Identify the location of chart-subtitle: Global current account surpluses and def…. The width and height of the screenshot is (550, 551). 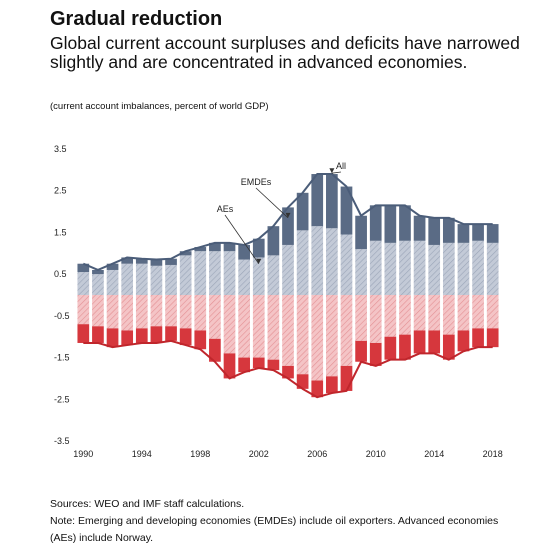
(285, 52).